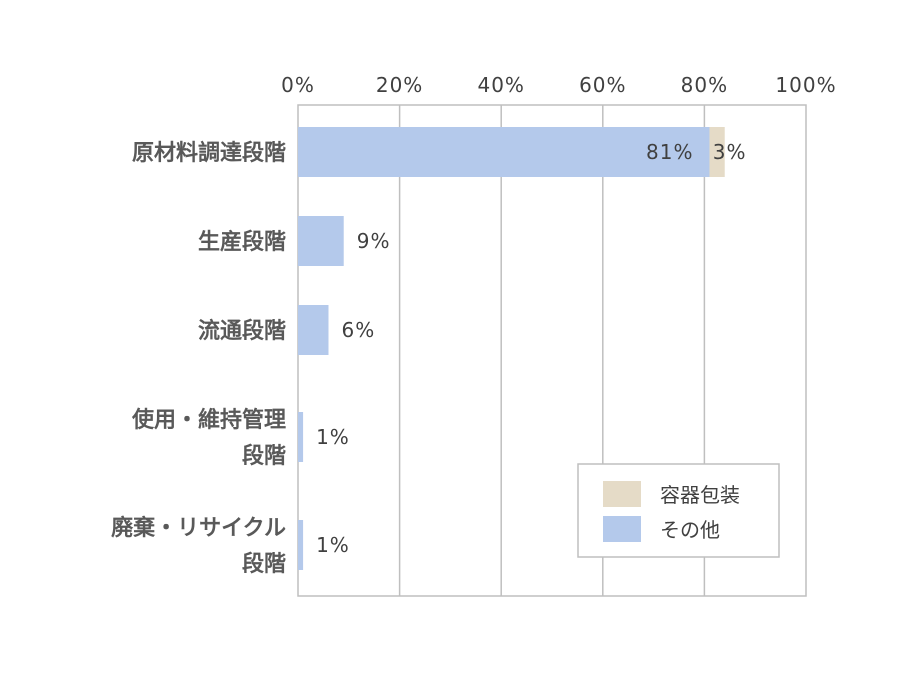 The image size is (900, 674). Describe the element at coordinates (704, 85) in the screenshot. I see `x-tick-label: 80%` at that location.